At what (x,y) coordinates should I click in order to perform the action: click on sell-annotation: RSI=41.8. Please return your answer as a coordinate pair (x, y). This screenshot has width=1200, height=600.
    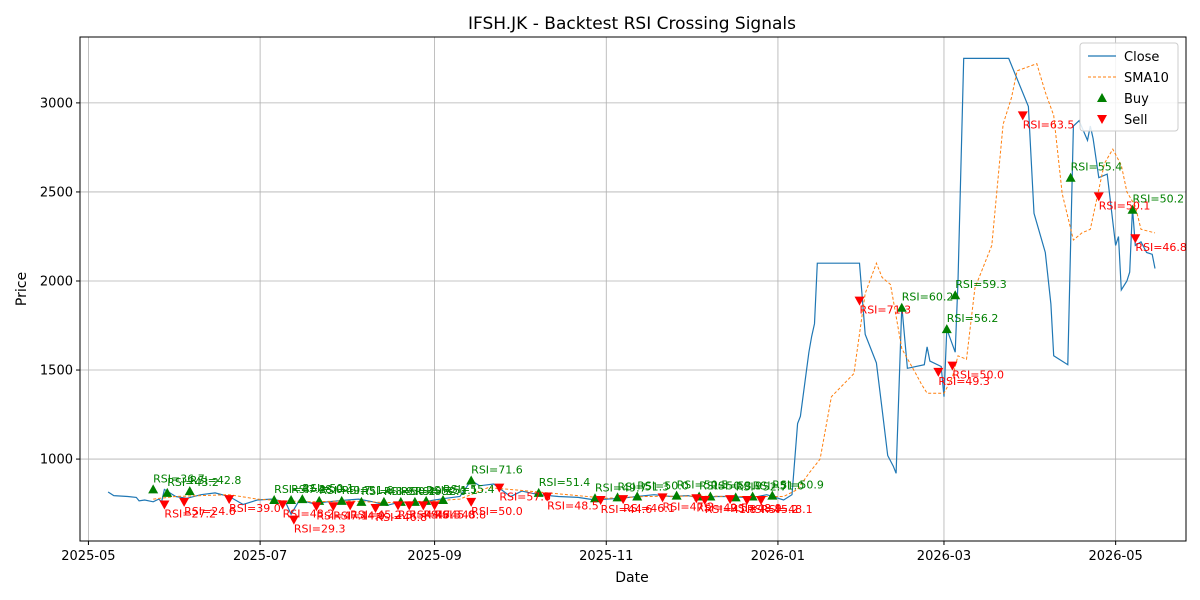
    Looking at the image, I should click on (731, 509).